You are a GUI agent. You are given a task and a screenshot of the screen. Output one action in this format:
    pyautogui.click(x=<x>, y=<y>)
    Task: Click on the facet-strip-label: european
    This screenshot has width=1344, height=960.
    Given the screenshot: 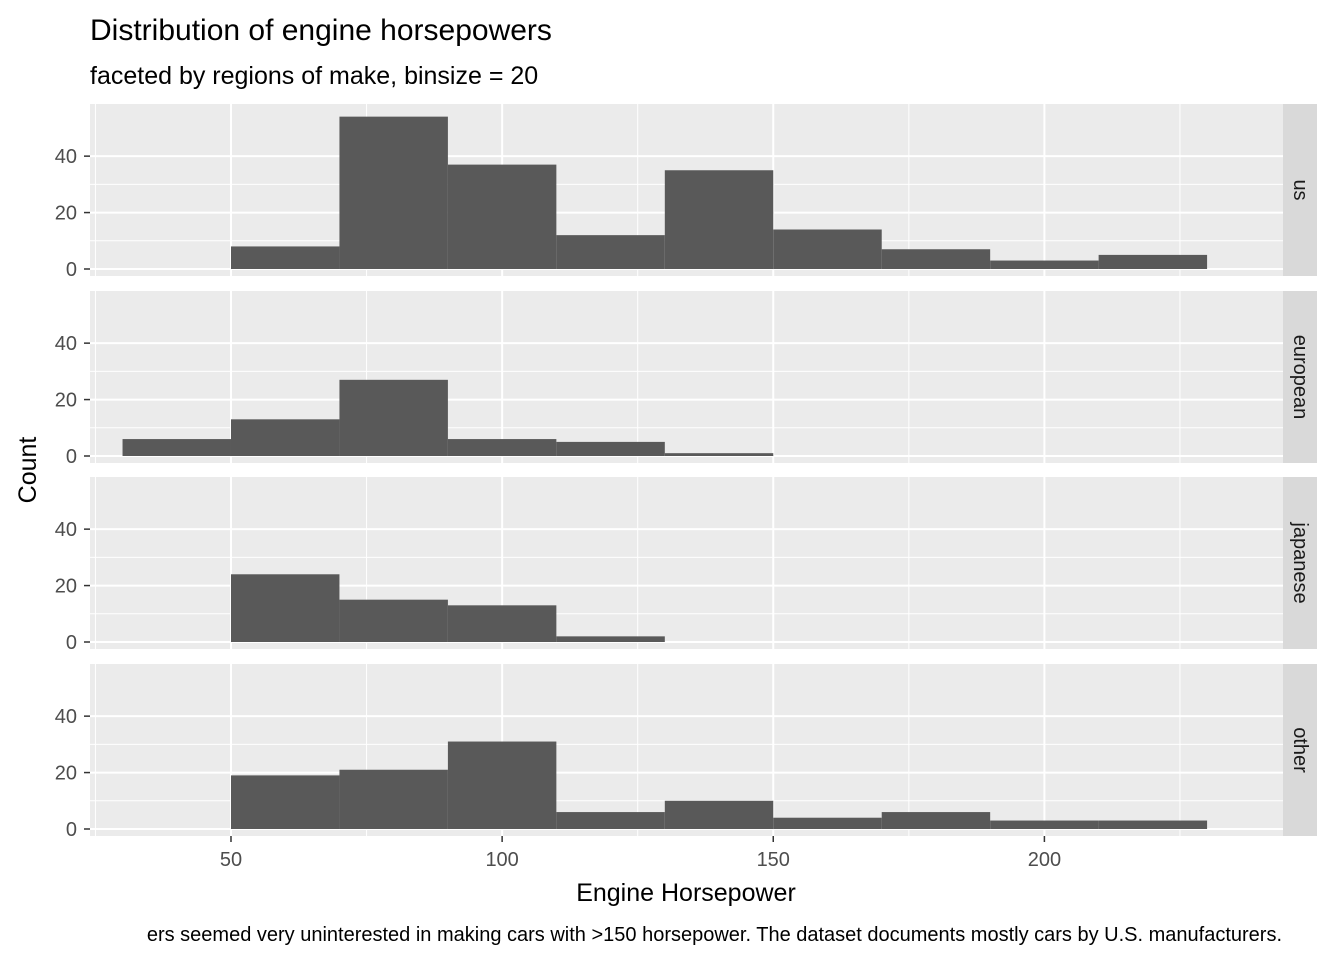 What is the action you would take?
    pyautogui.click(x=1300, y=377)
    